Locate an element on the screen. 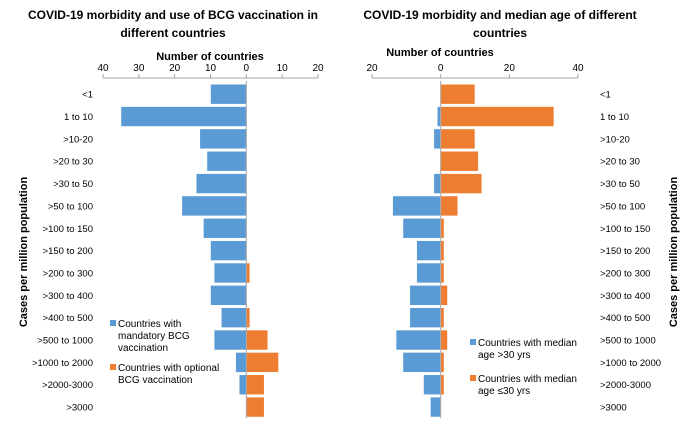 The image size is (690, 447). category-label: <1 is located at coordinates (605, 95).